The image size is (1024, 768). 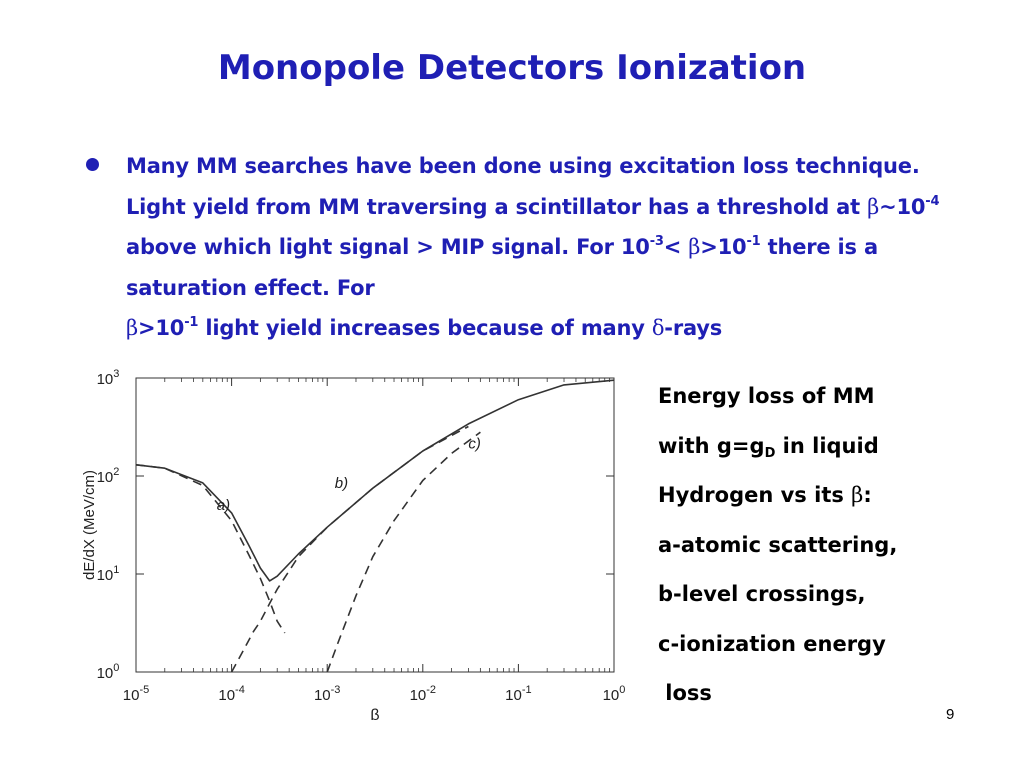 I want to click on x-tick-label: 10⁻³, so click(x=327, y=694).